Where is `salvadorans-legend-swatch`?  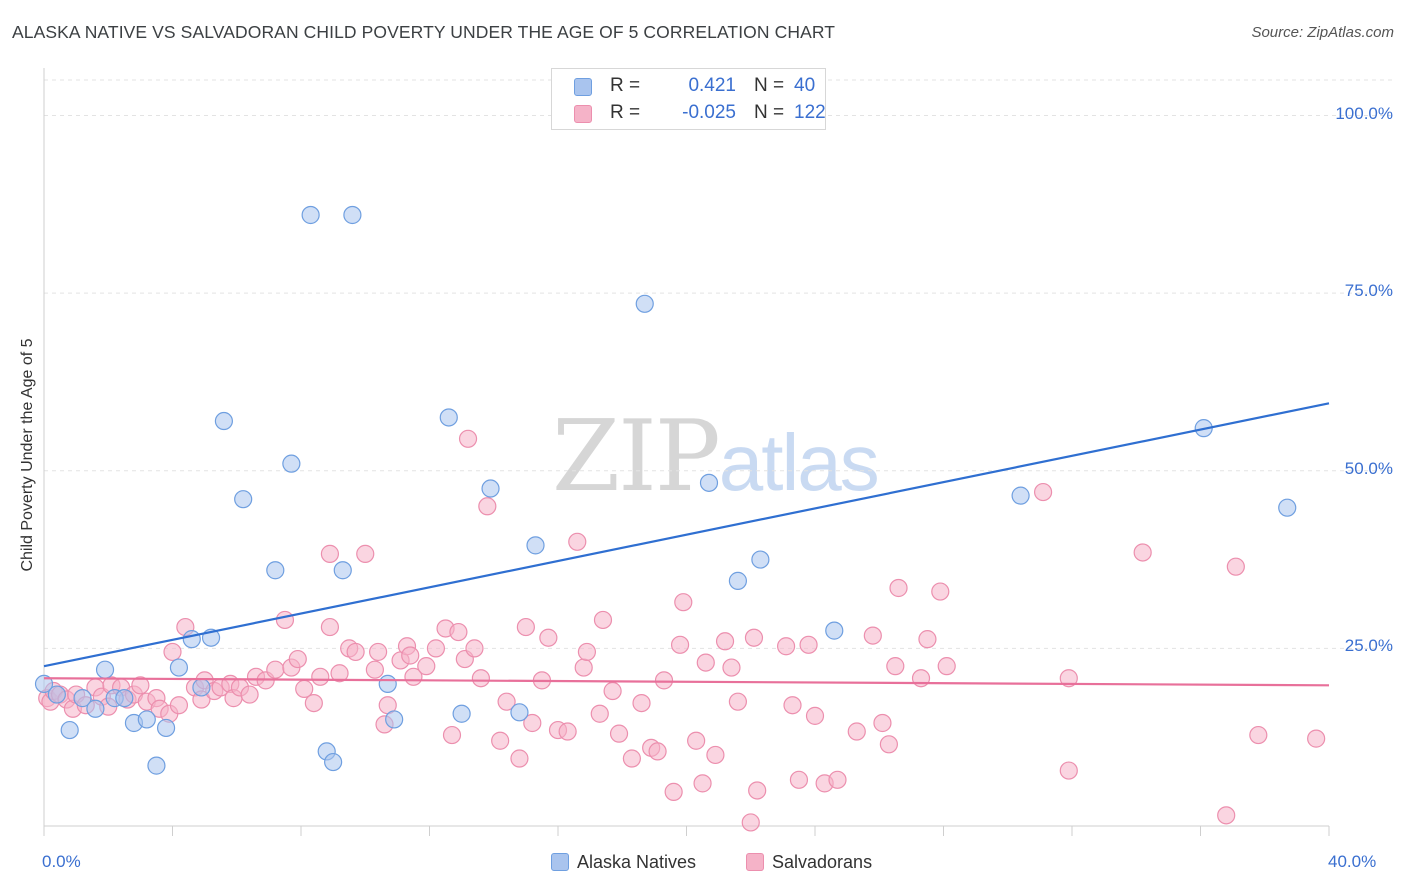
salvadorans-legend-swatch is located at coordinates (755, 862).